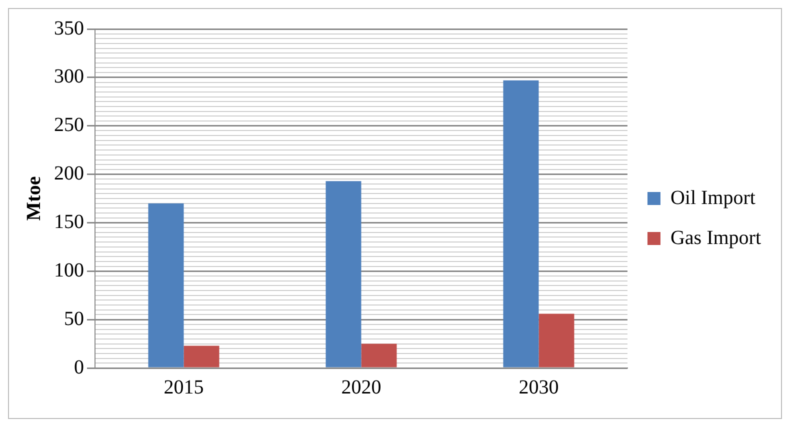  I want to click on y-axis-title: Mtoe, so click(34, 198).